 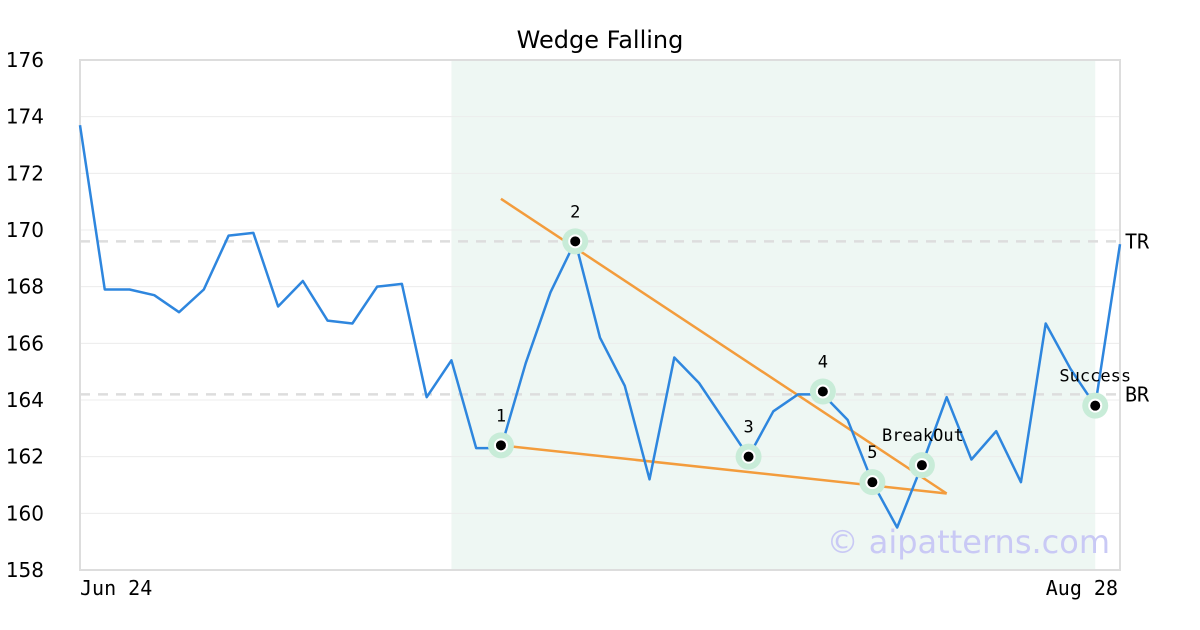 I want to click on y-tick-label: 160, so click(x=25, y=513).